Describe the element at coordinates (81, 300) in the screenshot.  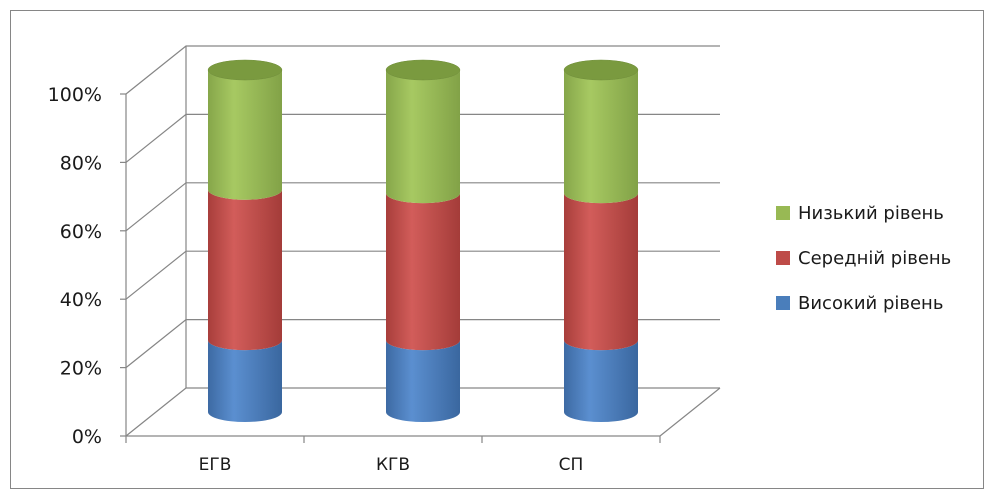
I see `y-tick-label: 40%` at that location.